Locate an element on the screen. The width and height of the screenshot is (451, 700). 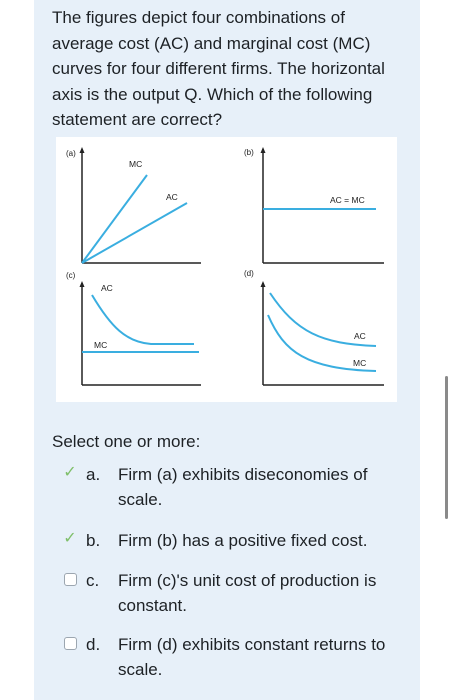
option-b-letter: b. is located at coordinates (93, 540).